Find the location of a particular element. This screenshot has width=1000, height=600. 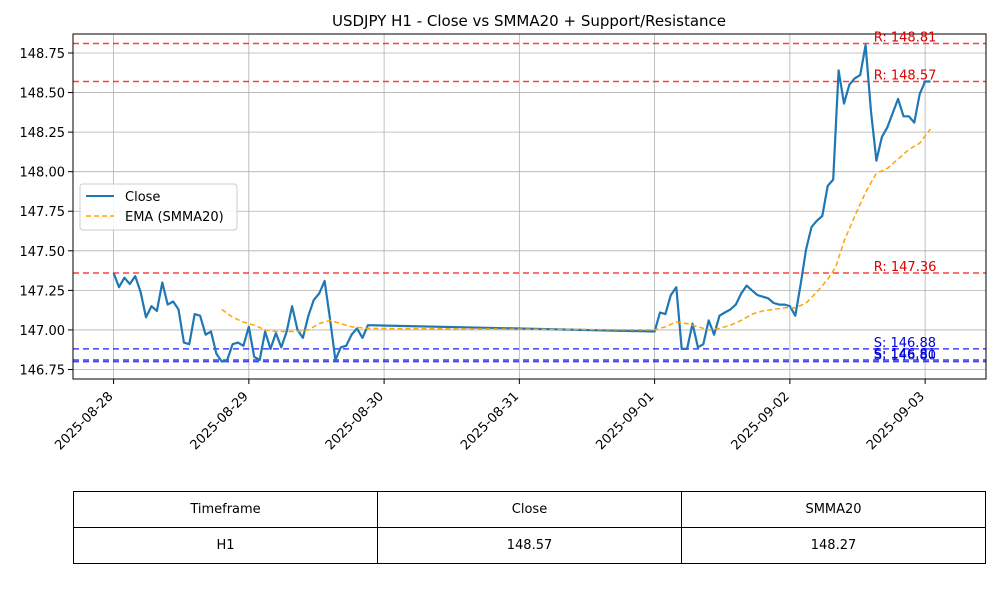

y-tick-label: 146.75 is located at coordinates (43, 371).